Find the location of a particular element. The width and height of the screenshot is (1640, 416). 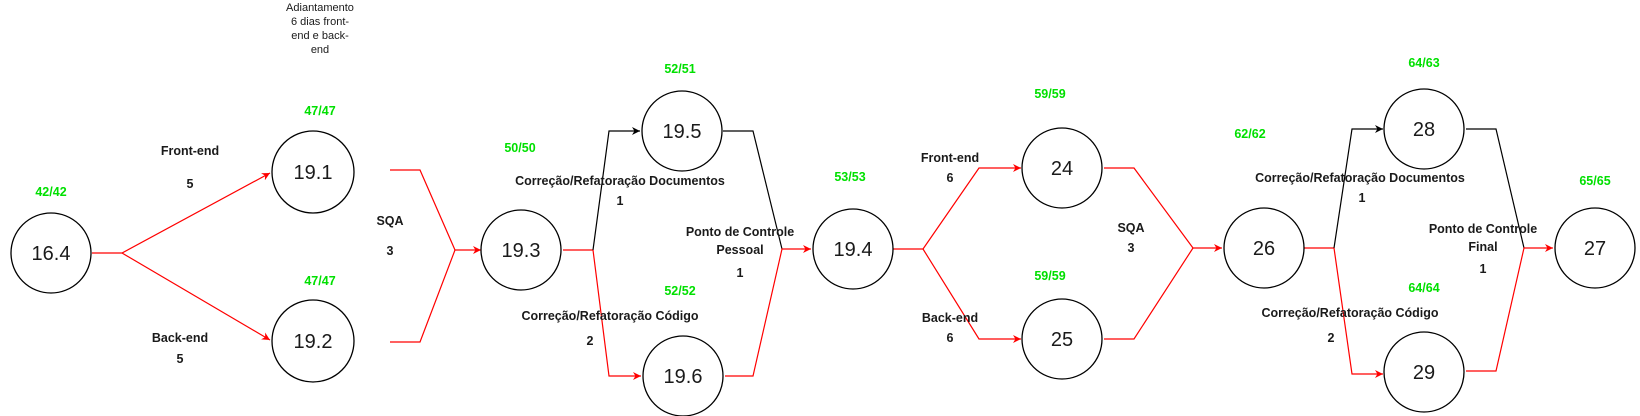

activity-backend-1-name: Back-end is located at coordinates (180, 338).